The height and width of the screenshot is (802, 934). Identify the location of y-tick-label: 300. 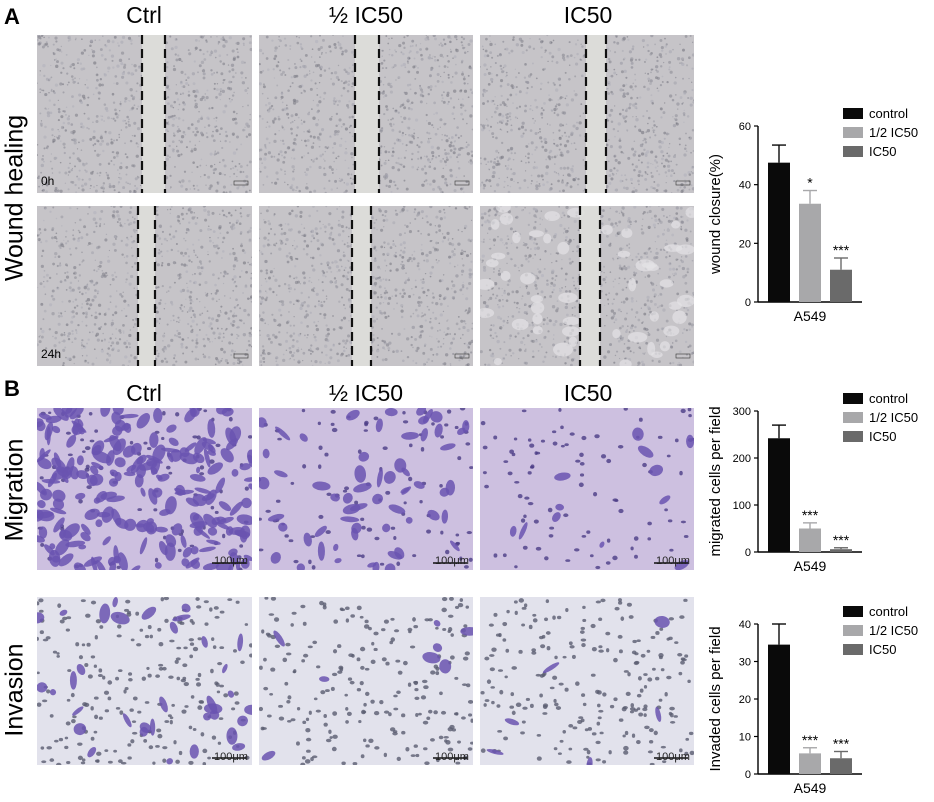
(742, 412).